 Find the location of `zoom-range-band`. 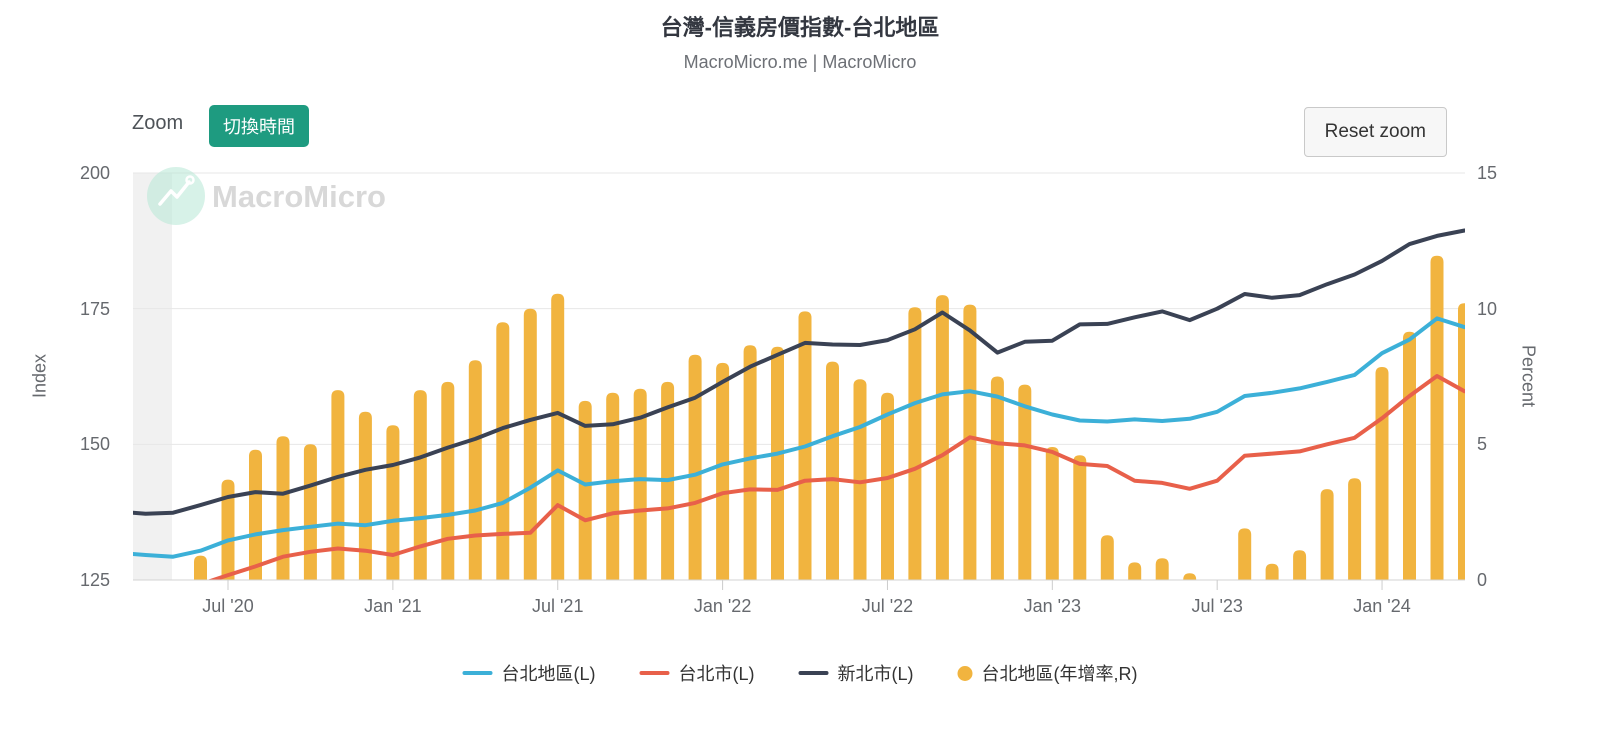

zoom-range-band is located at coordinates (152, 376).